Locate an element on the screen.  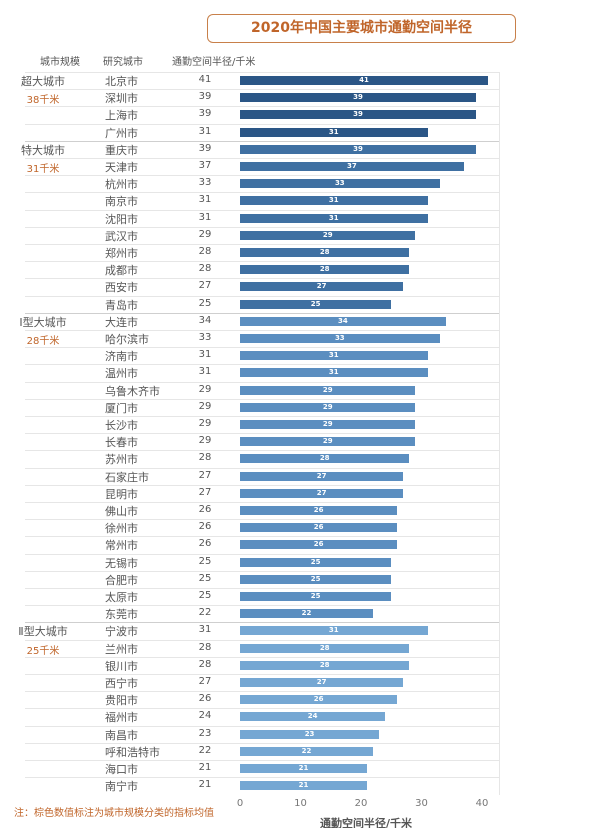
x-tick-label: 30 is located at coordinates (421, 803).